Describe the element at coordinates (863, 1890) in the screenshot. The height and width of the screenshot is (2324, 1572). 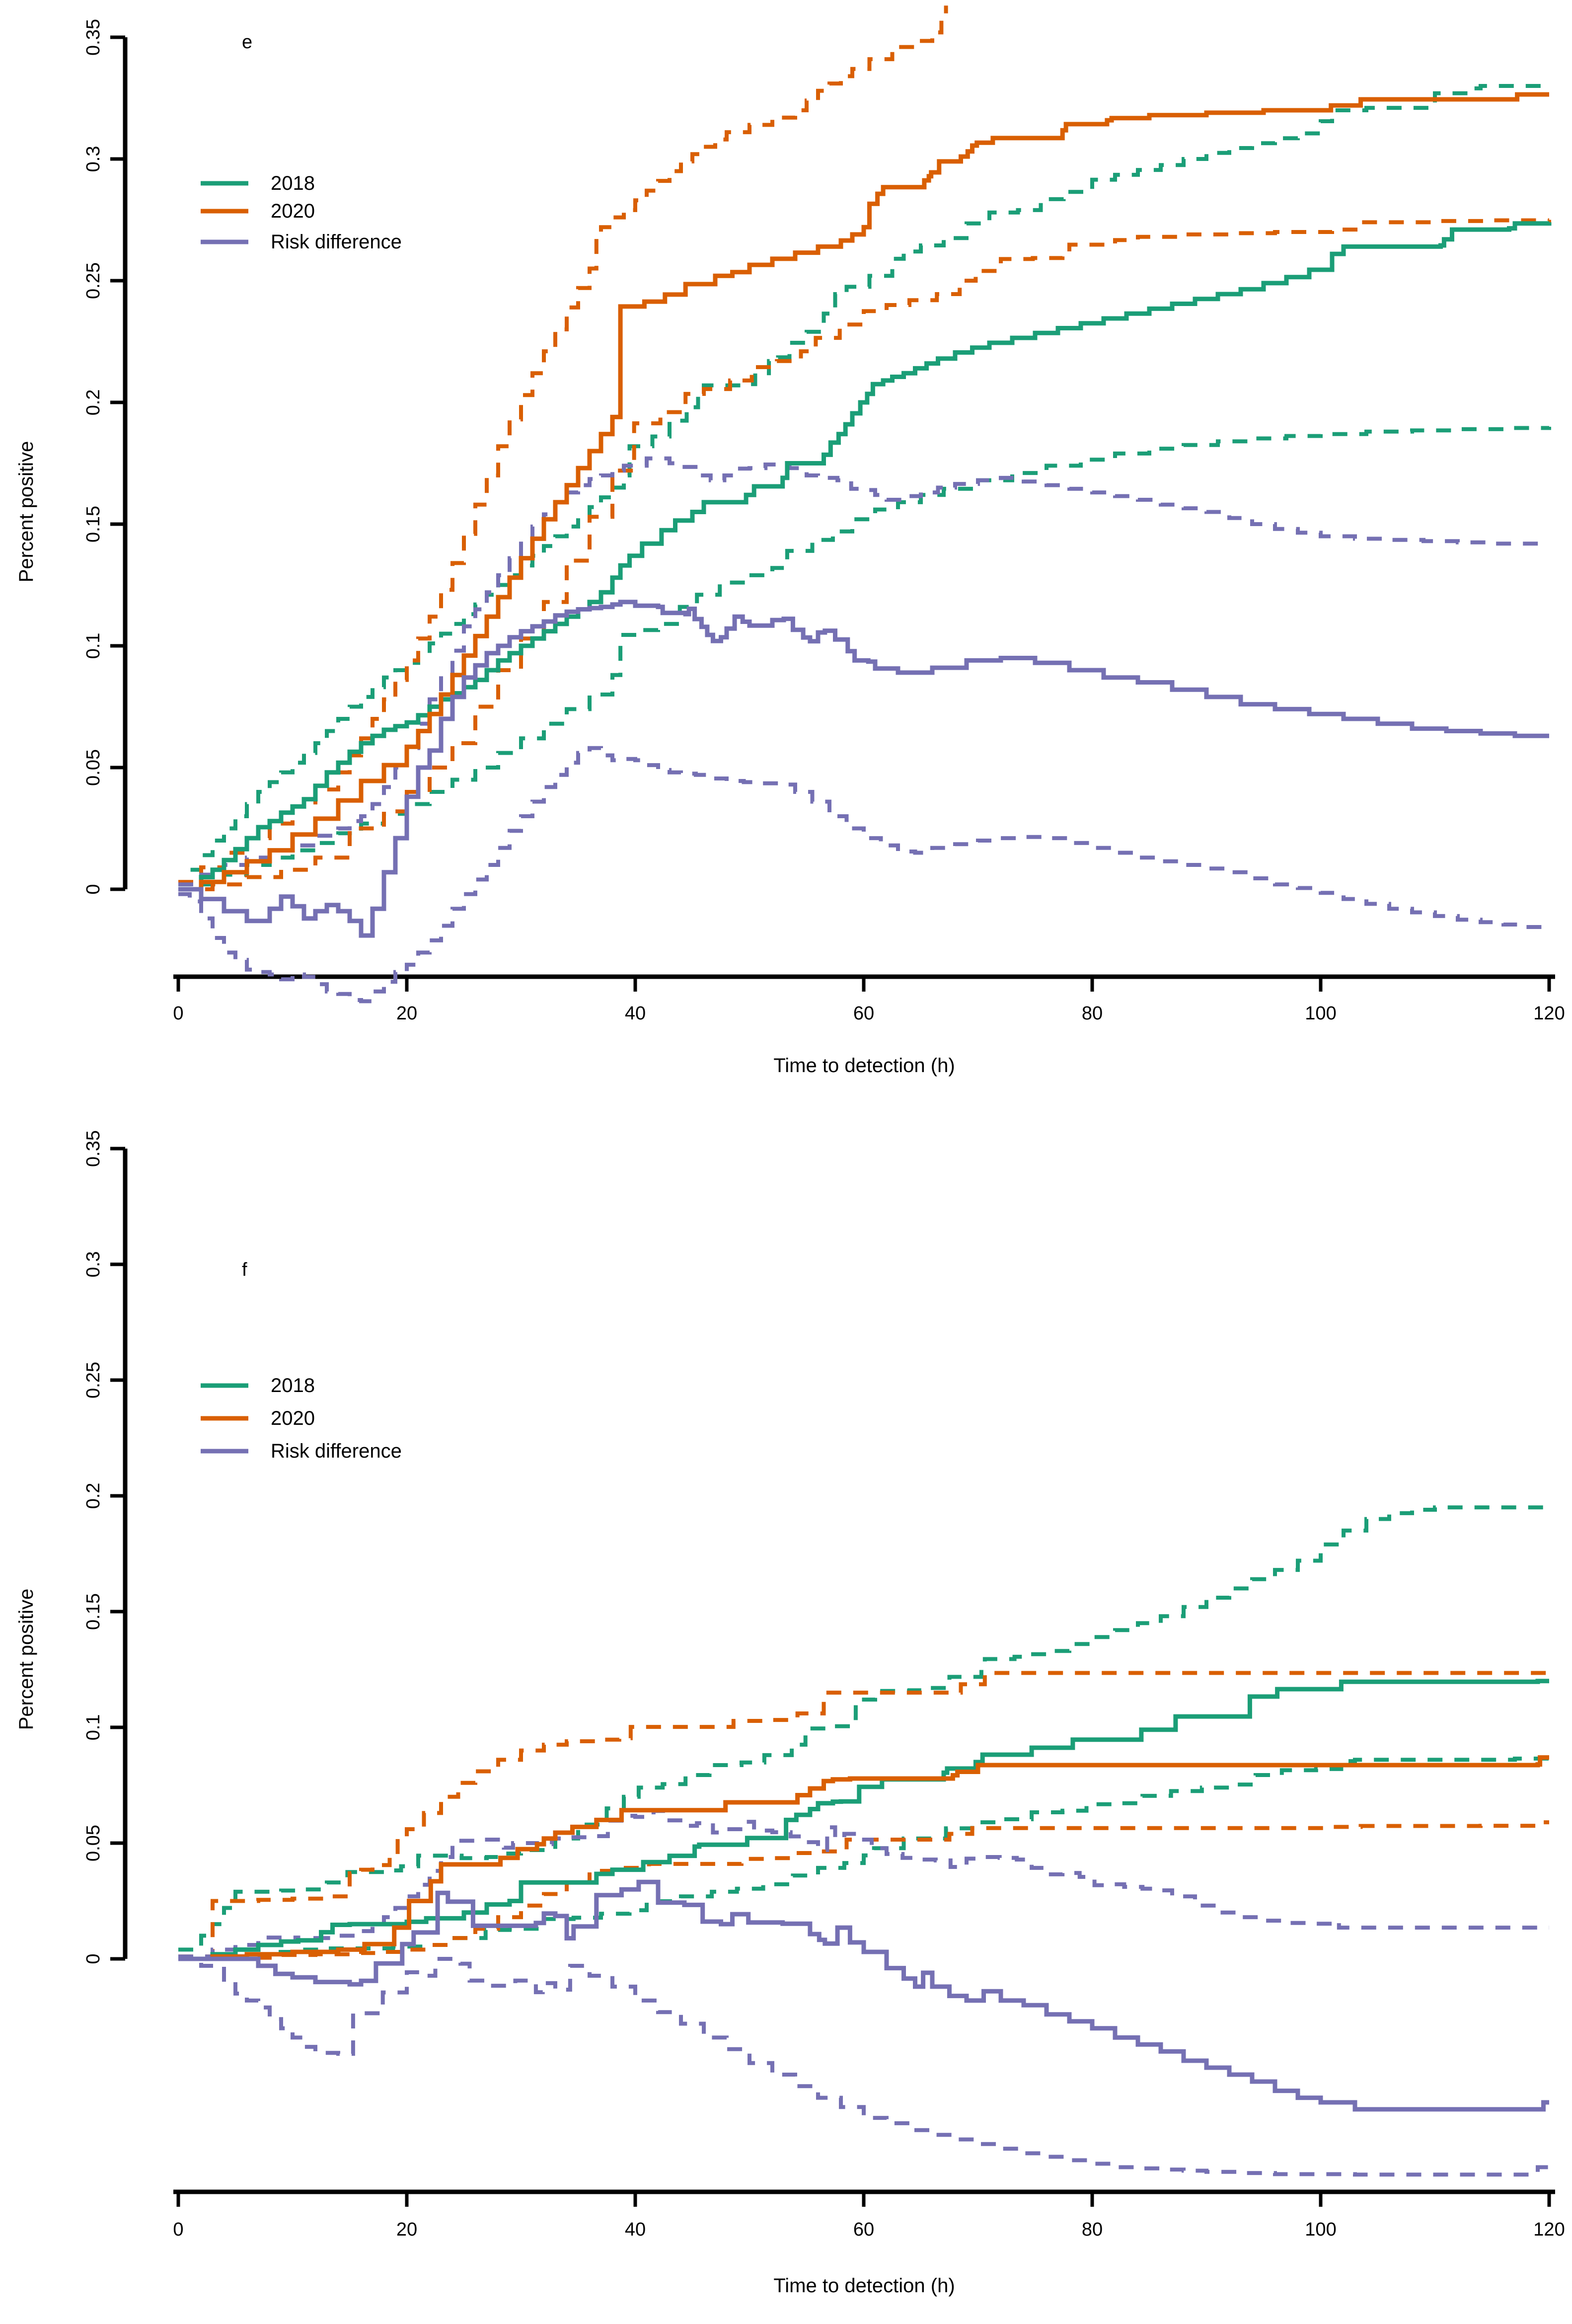
I see `series-f-2020-lower-ci` at that location.